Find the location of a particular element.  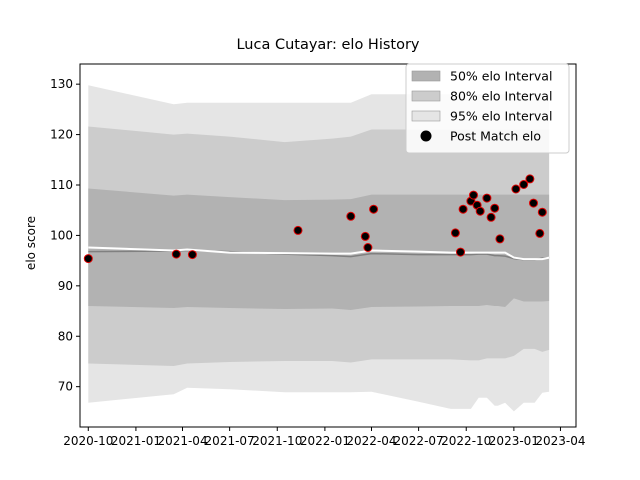

y-tick-label: 120 is located at coordinates (61, 135).